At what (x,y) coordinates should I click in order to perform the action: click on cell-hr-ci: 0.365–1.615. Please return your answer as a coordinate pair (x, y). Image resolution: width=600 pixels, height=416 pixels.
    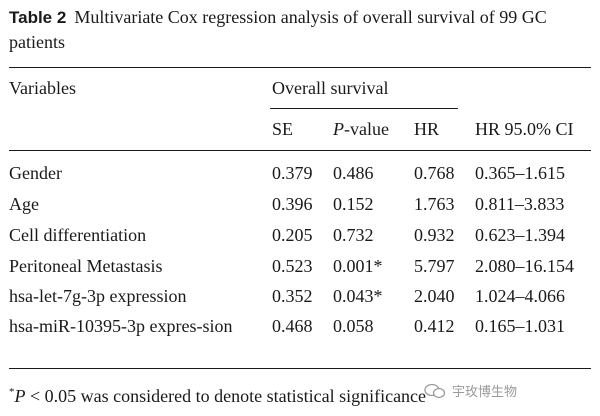
    Looking at the image, I should click on (520, 173).